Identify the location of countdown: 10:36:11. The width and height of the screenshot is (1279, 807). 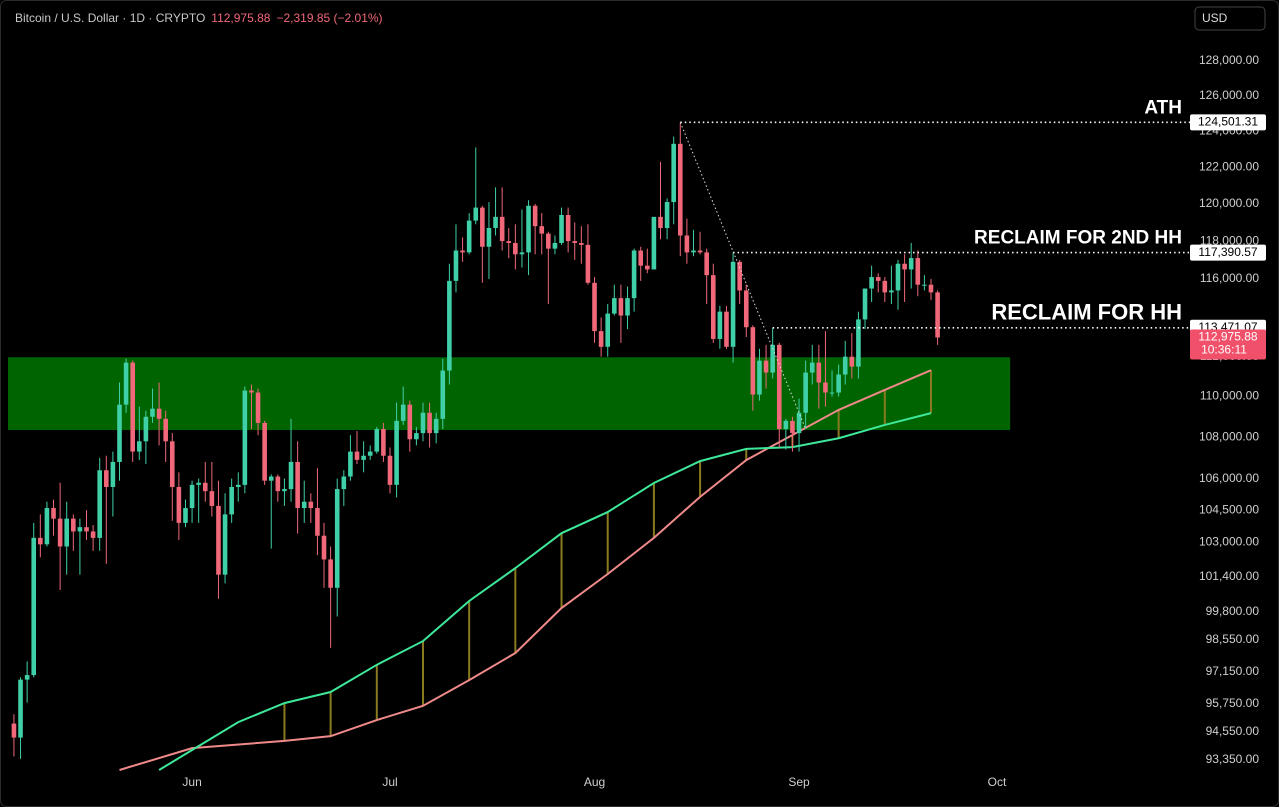
(1224, 350).